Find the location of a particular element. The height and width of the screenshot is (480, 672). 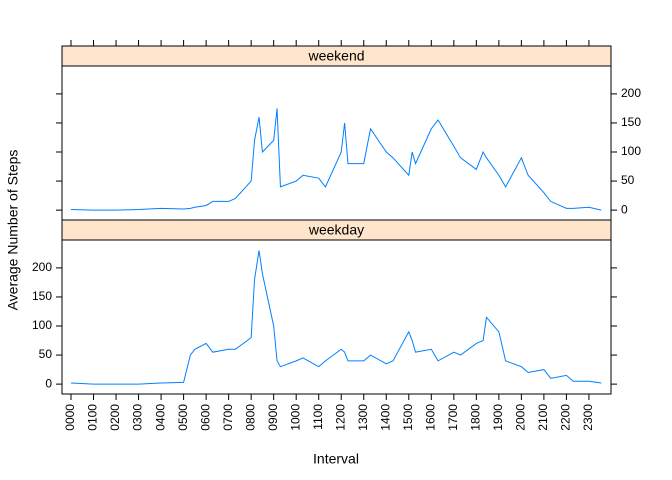

x-tick-label: 0500 is located at coordinates (183, 417).